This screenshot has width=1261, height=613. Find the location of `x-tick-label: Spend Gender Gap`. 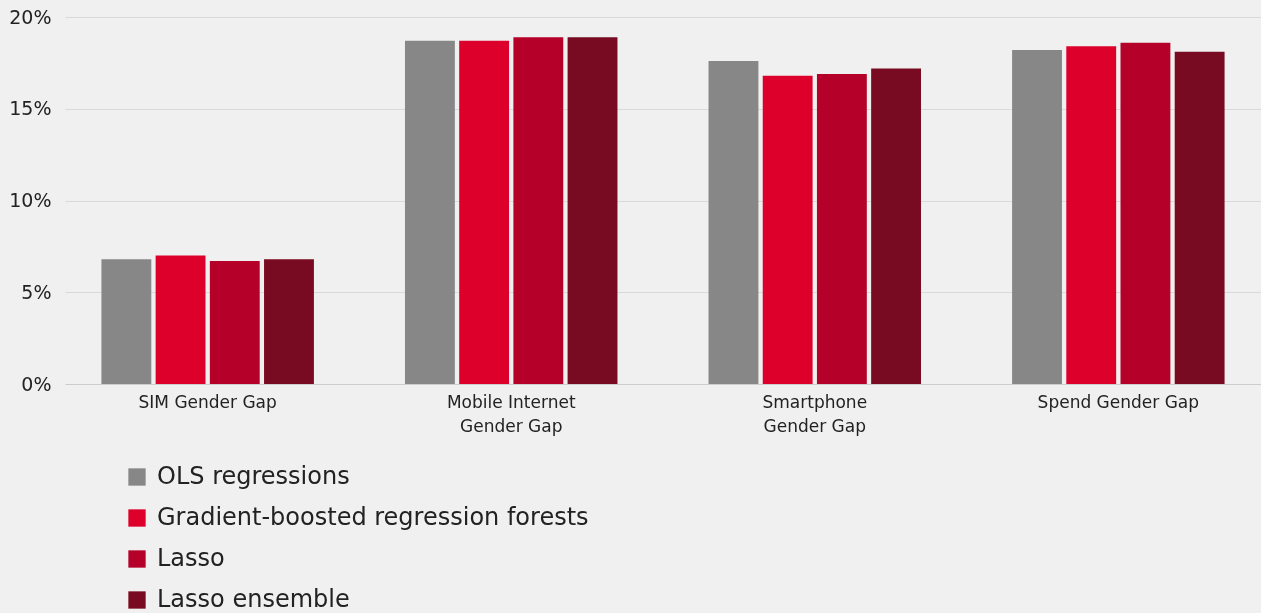

x-tick-label: Spend Gender Gap is located at coordinates (1118, 401).